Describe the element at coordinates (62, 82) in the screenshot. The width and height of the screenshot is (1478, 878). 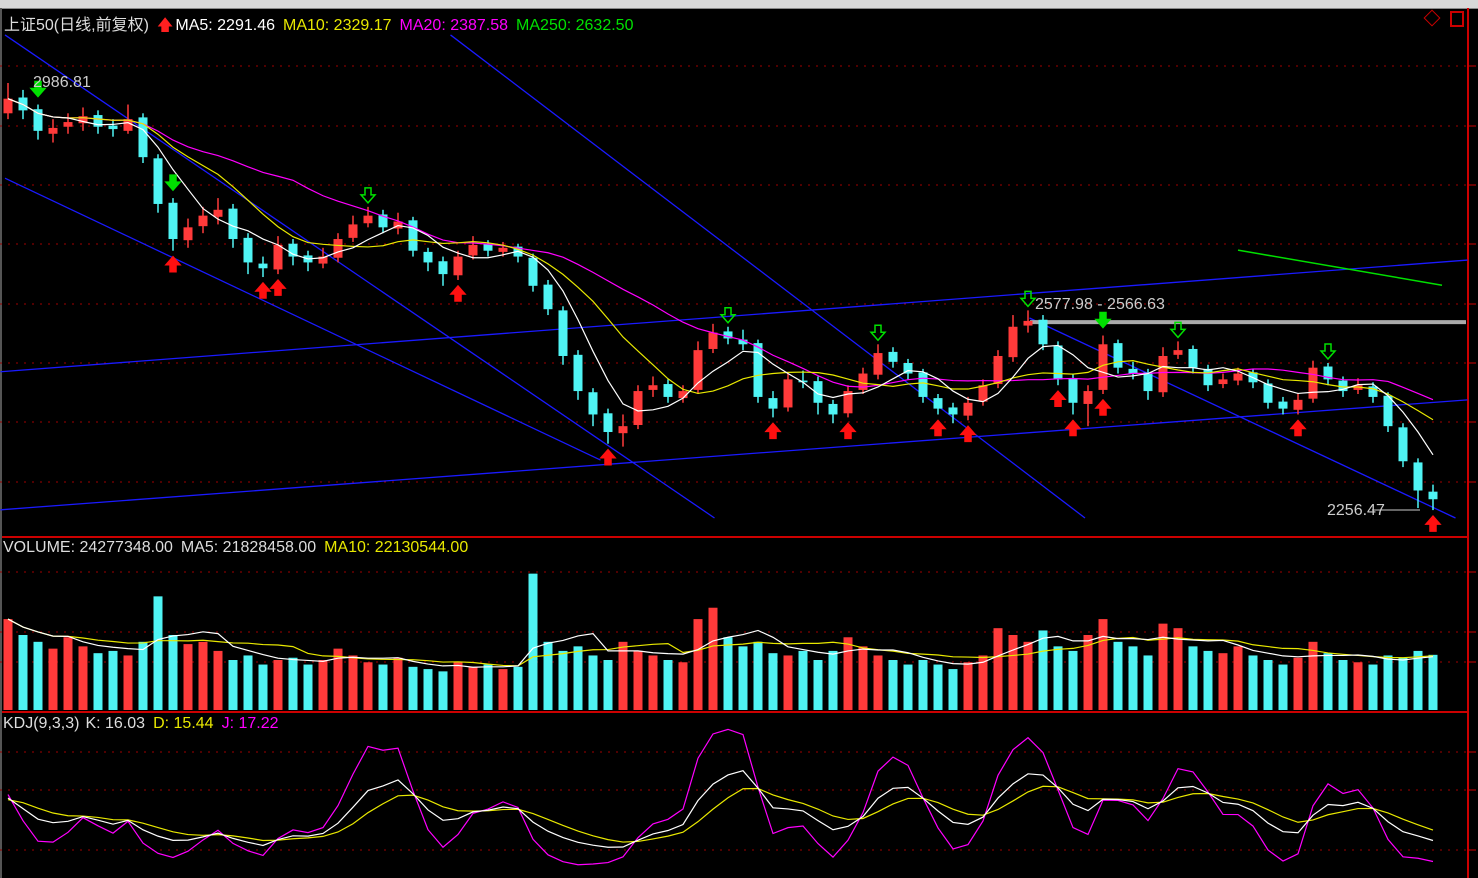
I see `high-price-label: 2986.81` at that location.